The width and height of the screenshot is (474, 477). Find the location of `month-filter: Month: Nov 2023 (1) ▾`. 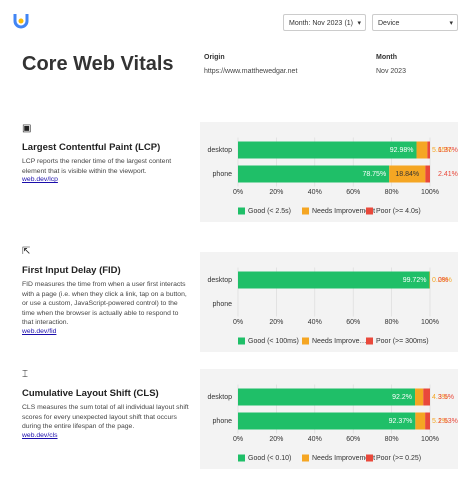

month-filter: Month: Nov 2023 (1) ▾ is located at coordinates (324, 22).